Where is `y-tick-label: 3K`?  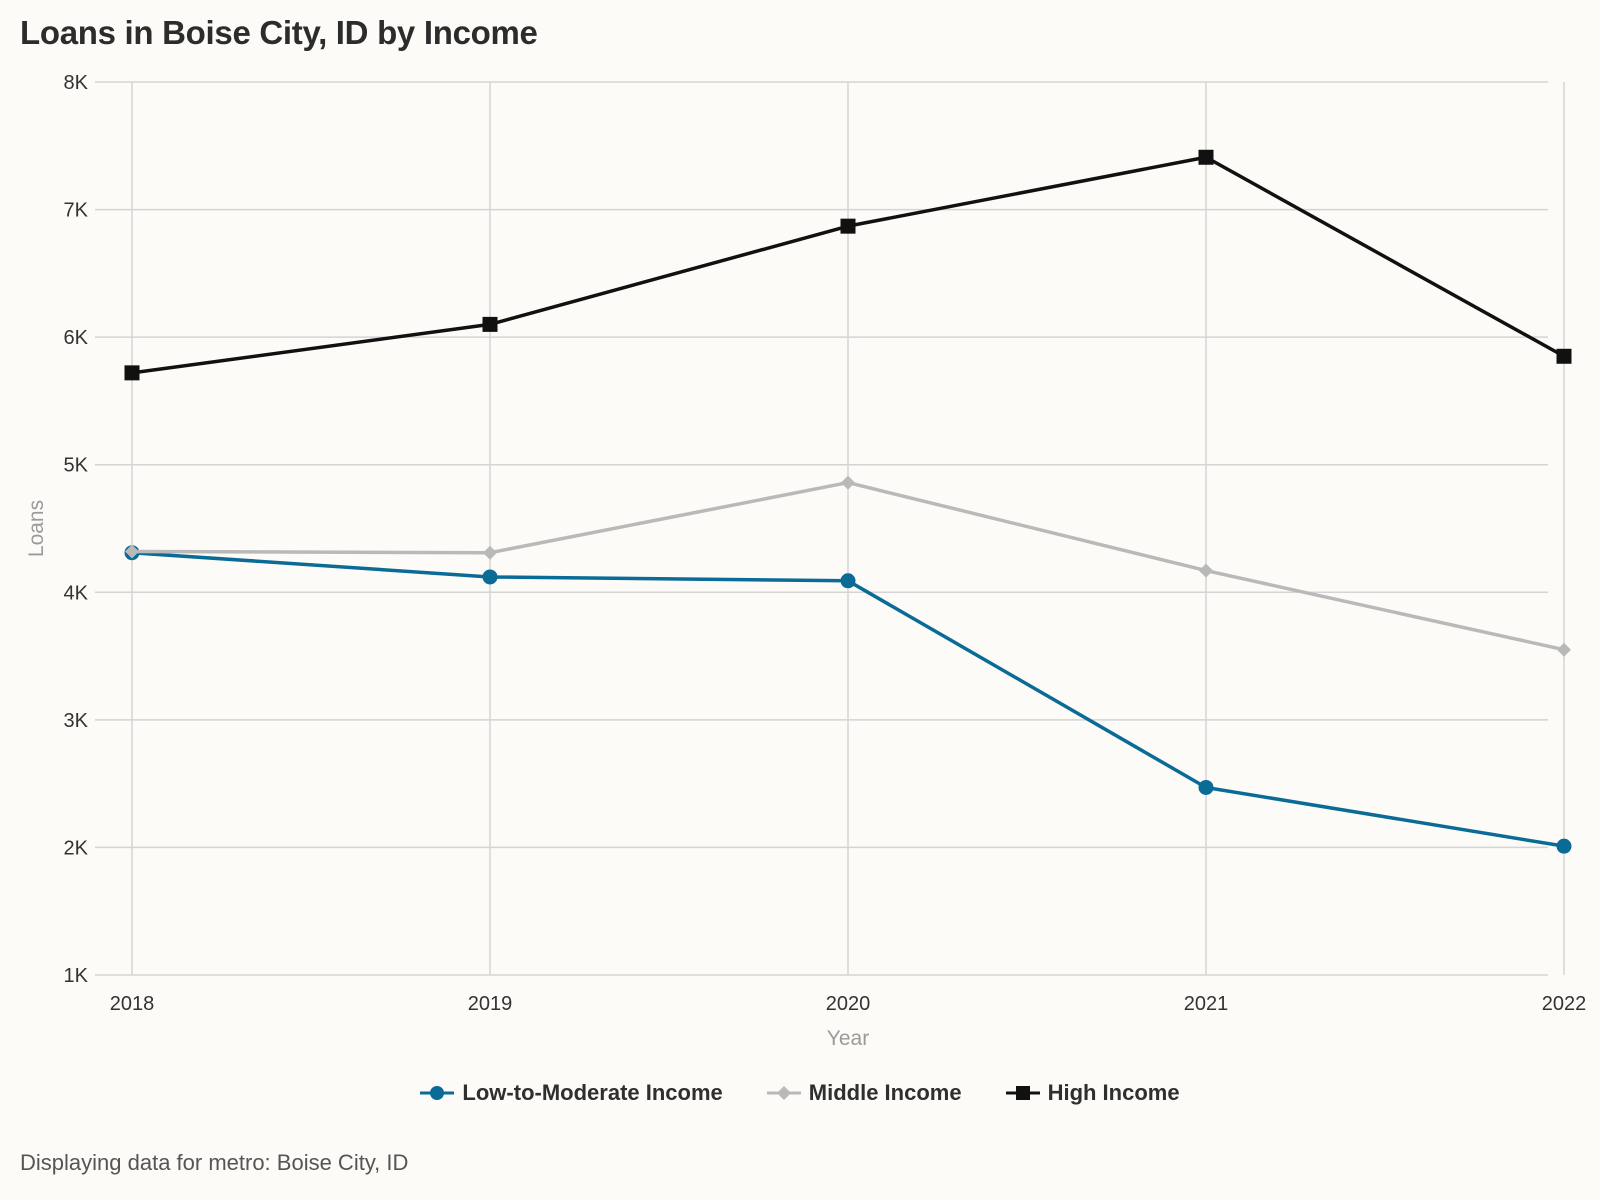
y-tick-label: 3K is located at coordinates (76, 721).